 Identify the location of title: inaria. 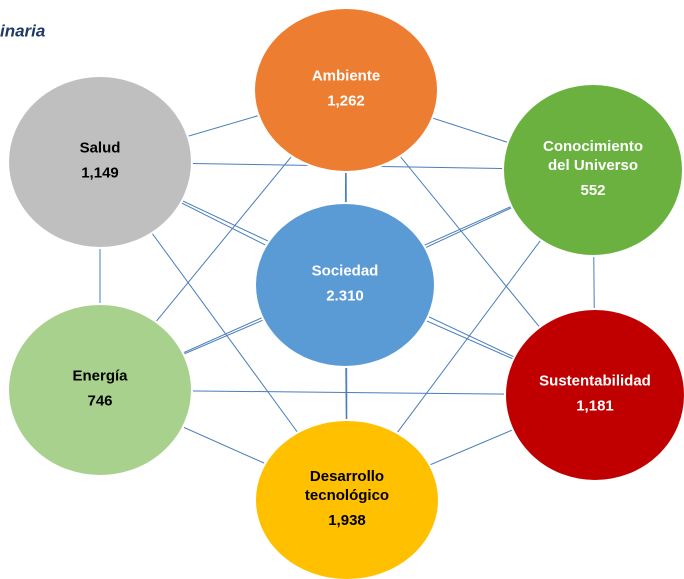
(22, 30).